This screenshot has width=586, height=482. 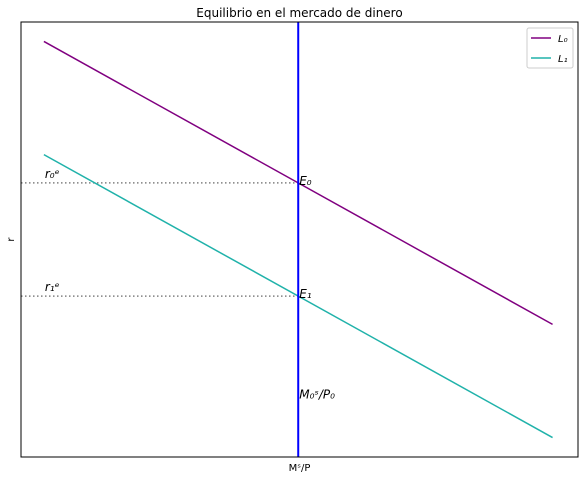 I want to click on x-axis-label: Mˢ/P, so click(x=300, y=468).